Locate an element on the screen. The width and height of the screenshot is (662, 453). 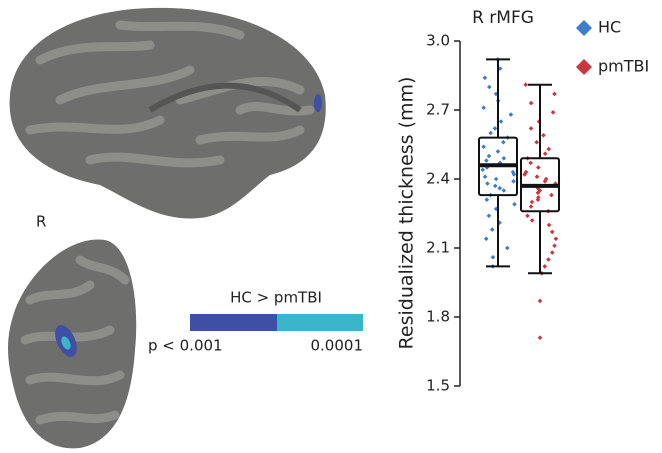
legend-label: pmTBI is located at coordinates (623, 66).